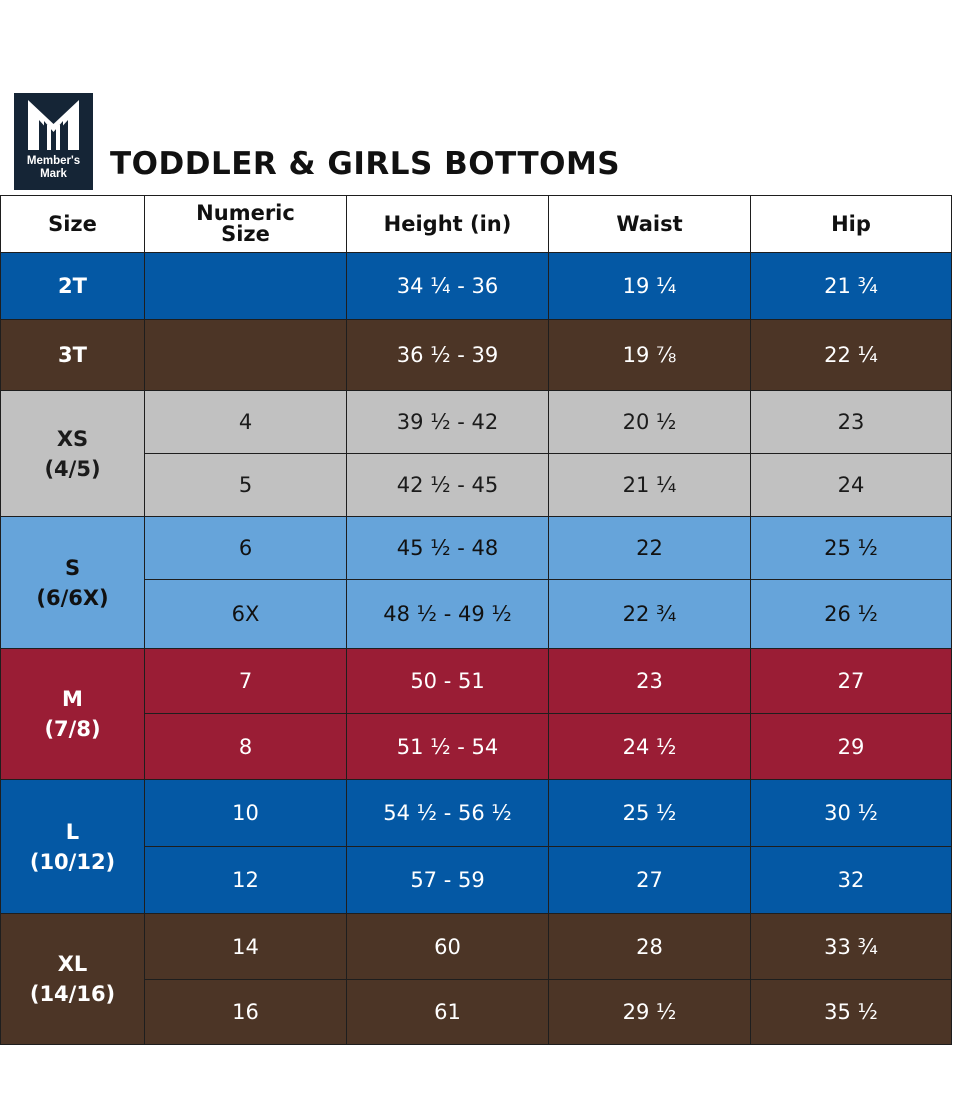 The height and width of the screenshot is (1094, 969). Describe the element at coordinates (53, 174) in the screenshot. I see `logo-text-line2: Mark` at that location.